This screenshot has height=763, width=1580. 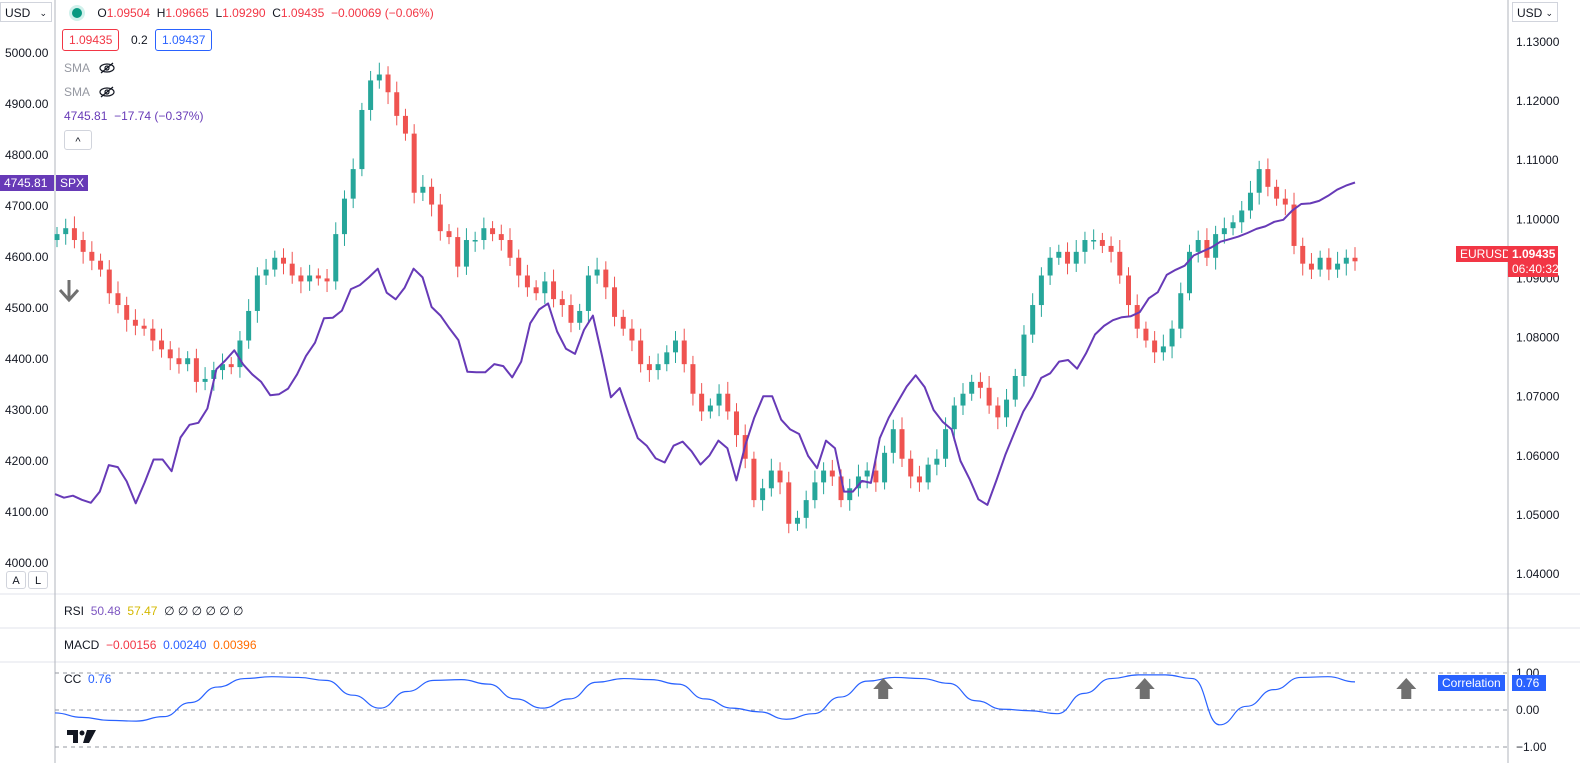 I want to click on eurusd-symbol-tag: EURUSD, so click(x=1485, y=254).